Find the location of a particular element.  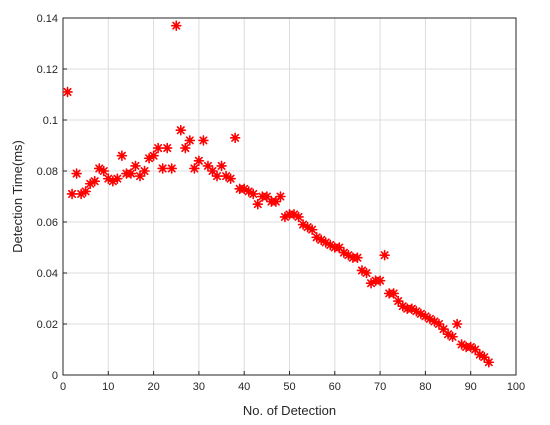

y-tick-label: 0.06 is located at coordinates (47, 223).